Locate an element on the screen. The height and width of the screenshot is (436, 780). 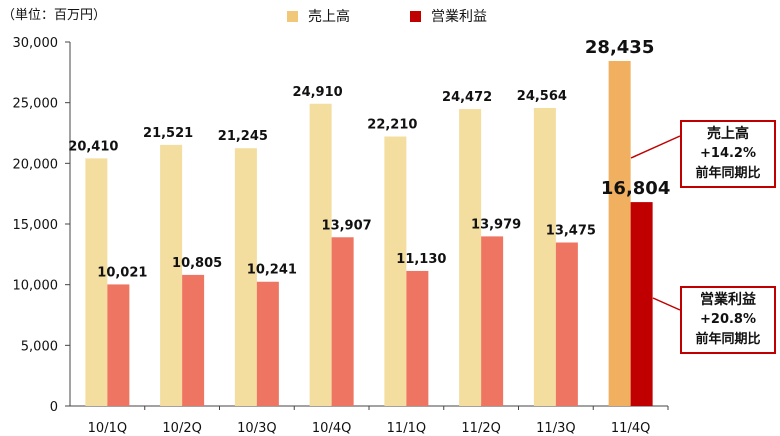
callout-sales-percent: +14.2% is located at coordinates (728, 153).